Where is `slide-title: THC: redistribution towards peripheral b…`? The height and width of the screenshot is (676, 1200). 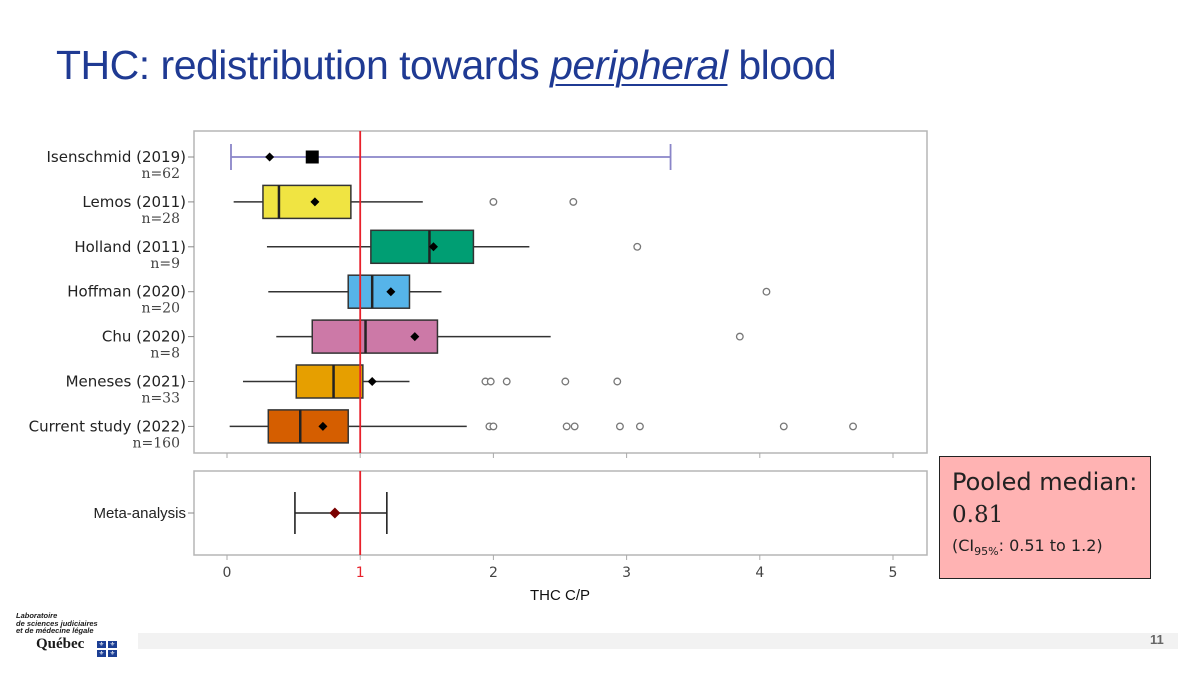
slide-title: THC: redistribution towards peripheral b… is located at coordinates (446, 65).